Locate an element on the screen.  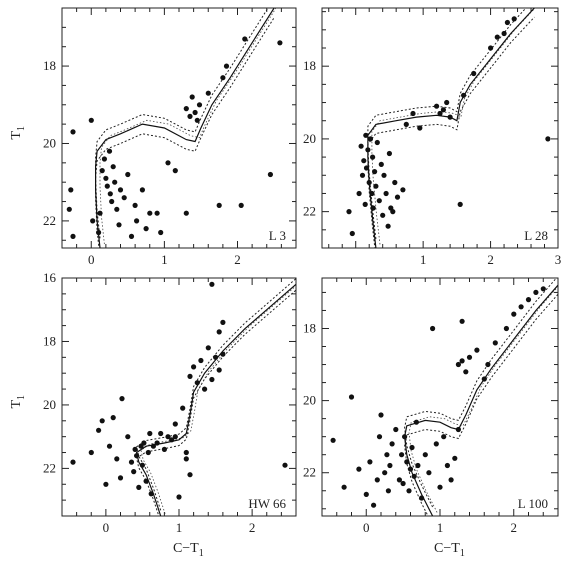
y-axis-title: T1 is located at coordinates (18, 133).